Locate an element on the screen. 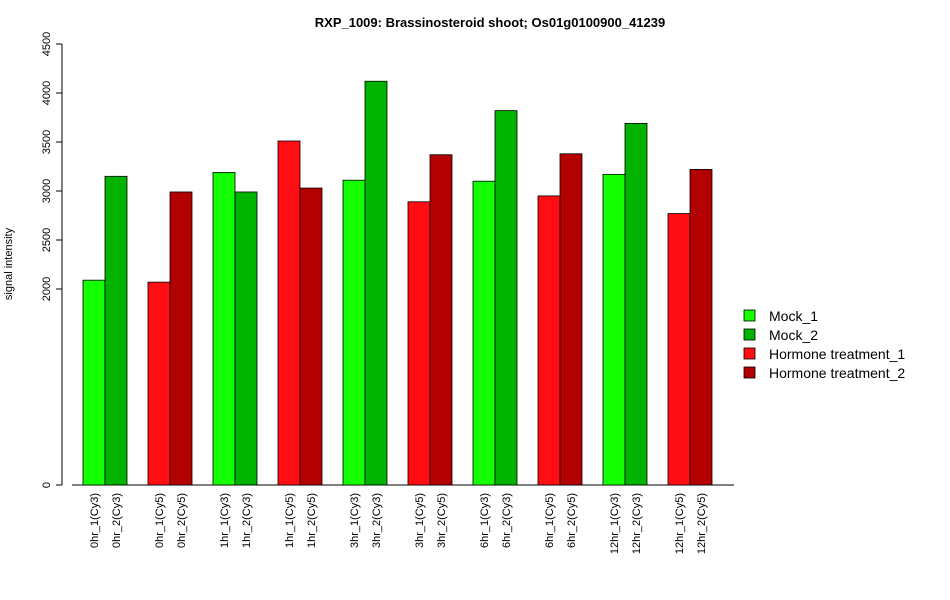 This screenshot has width=950, height=600. legend-label: Mock_2 is located at coordinates (793, 335).